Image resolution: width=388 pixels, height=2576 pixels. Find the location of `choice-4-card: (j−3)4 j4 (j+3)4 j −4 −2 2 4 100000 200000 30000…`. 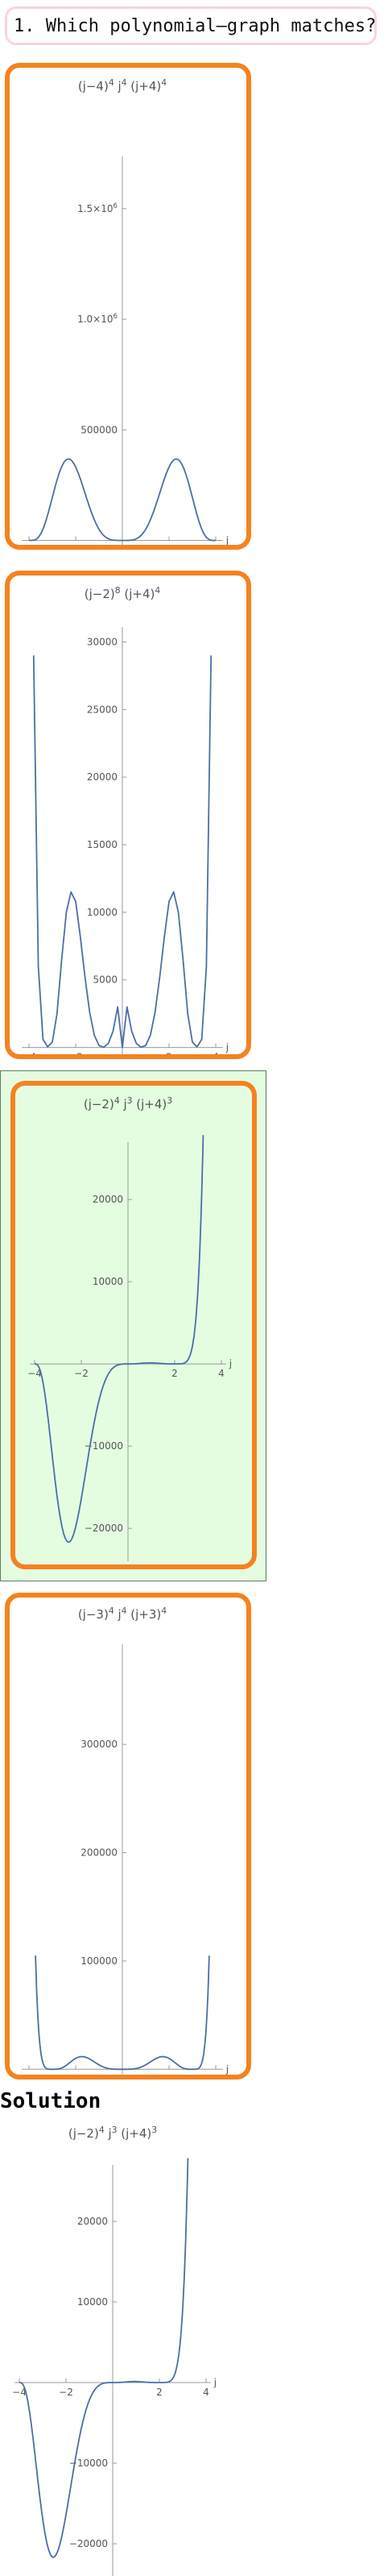

choice-4-card: (j−3)4 j4 (j+3)4 j −4 −2 2 4 100000 200000 30000… is located at coordinates (128, 1836).